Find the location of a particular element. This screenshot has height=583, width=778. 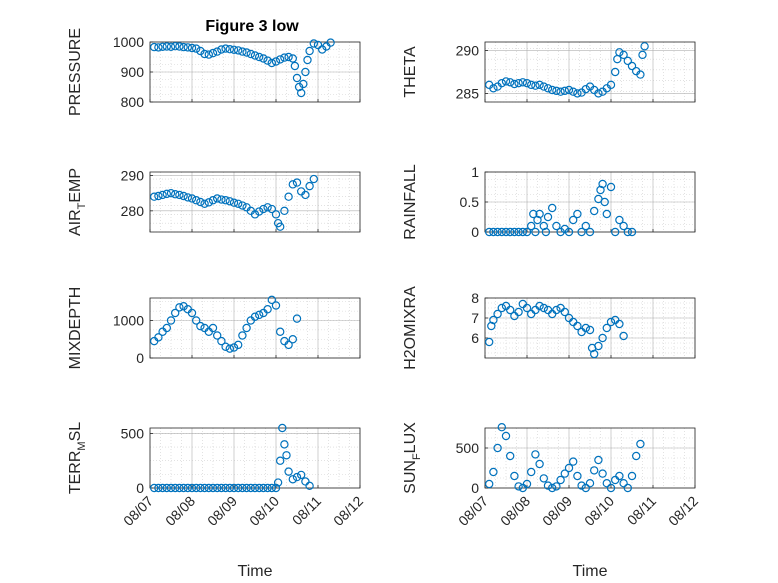

subplot-5: 0 1000 MIXDEPTH is located at coordinates (214, 328).